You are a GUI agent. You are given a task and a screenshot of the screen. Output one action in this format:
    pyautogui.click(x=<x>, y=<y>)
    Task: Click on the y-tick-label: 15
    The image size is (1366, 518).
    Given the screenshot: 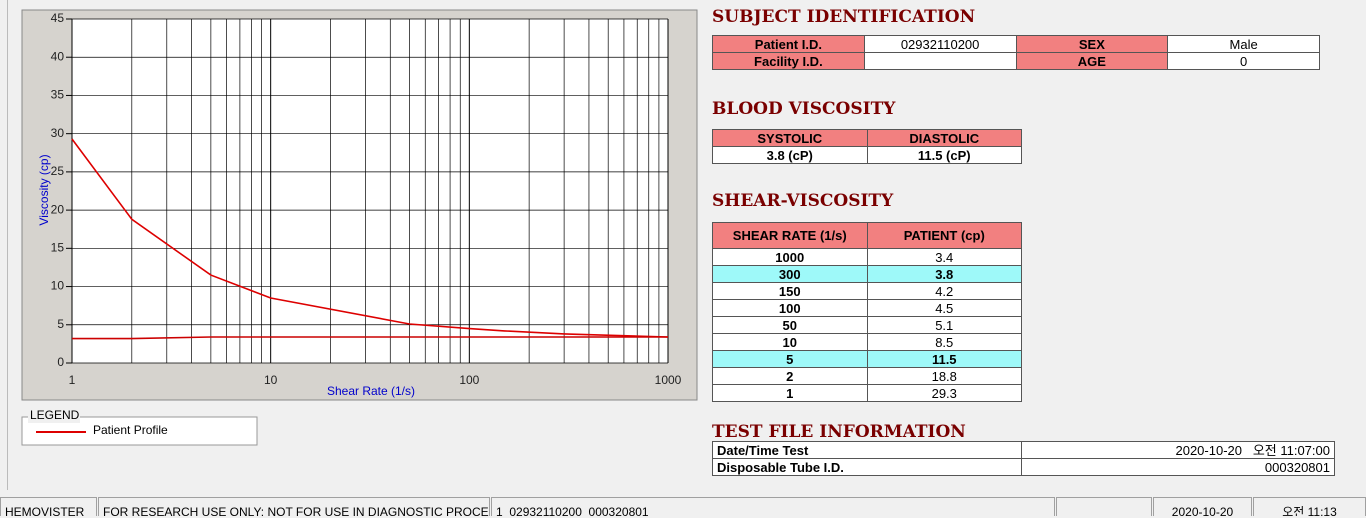 What is the action you would take?
    pyautogui.click(x=58, y=248)
    